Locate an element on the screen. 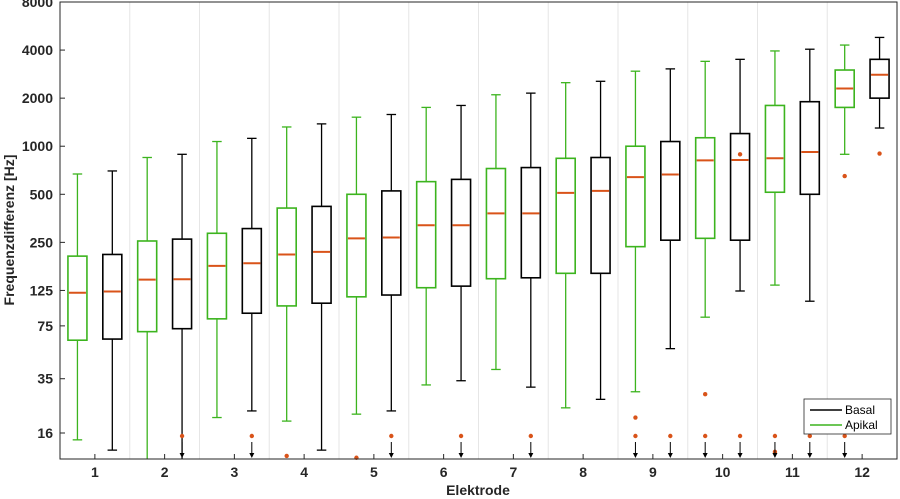 This screenshot has width=900, height=499. y-tick-label: 500 is located at coordinates (42, 194).